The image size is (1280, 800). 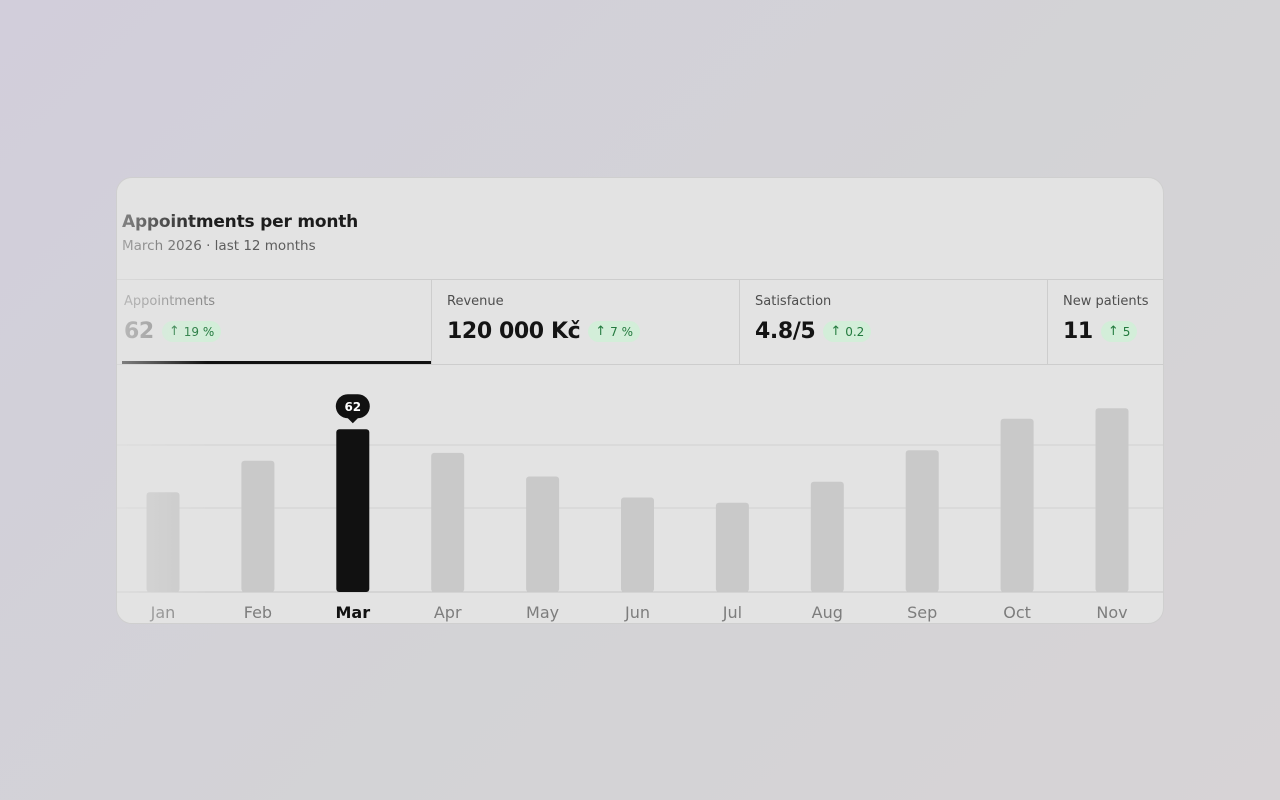 What do you see at coordinates (274, 322) in the screenshot?
I see `kpi-tab-appointments: Appointments 62 ↑ 19 %` at bounding box center [274, 322].